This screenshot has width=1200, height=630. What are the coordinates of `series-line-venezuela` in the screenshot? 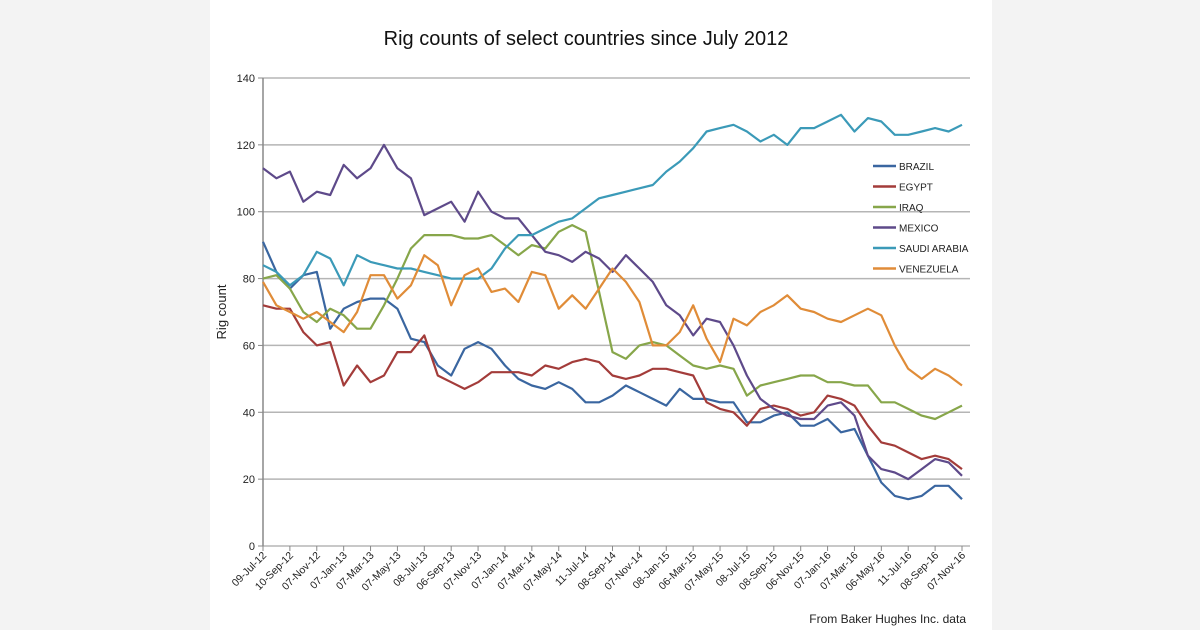 It's located at (612, 320).